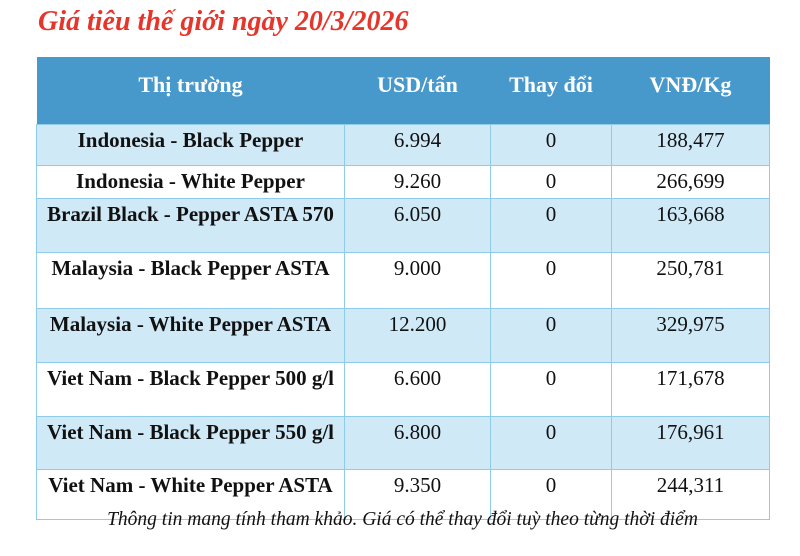 This screenshot has height=556, width=800. Describe the element at coordinates (551, 91) in the screenshot. I see `column-header-change: Thay đổi` at that location.